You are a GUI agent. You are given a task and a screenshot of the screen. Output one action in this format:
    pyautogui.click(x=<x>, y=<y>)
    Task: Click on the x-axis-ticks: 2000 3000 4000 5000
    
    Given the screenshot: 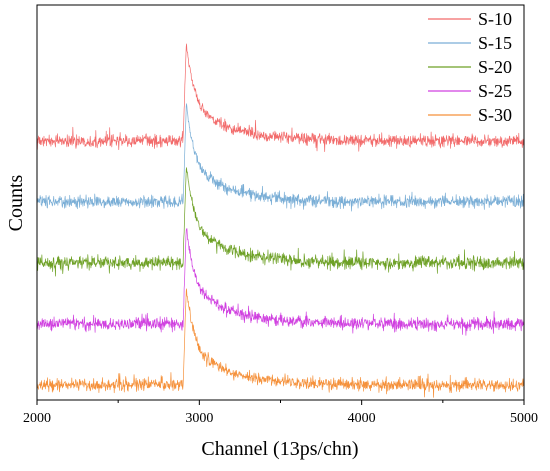 What is the action you would take?
    pyautogui.click(x=280, y=413)
    